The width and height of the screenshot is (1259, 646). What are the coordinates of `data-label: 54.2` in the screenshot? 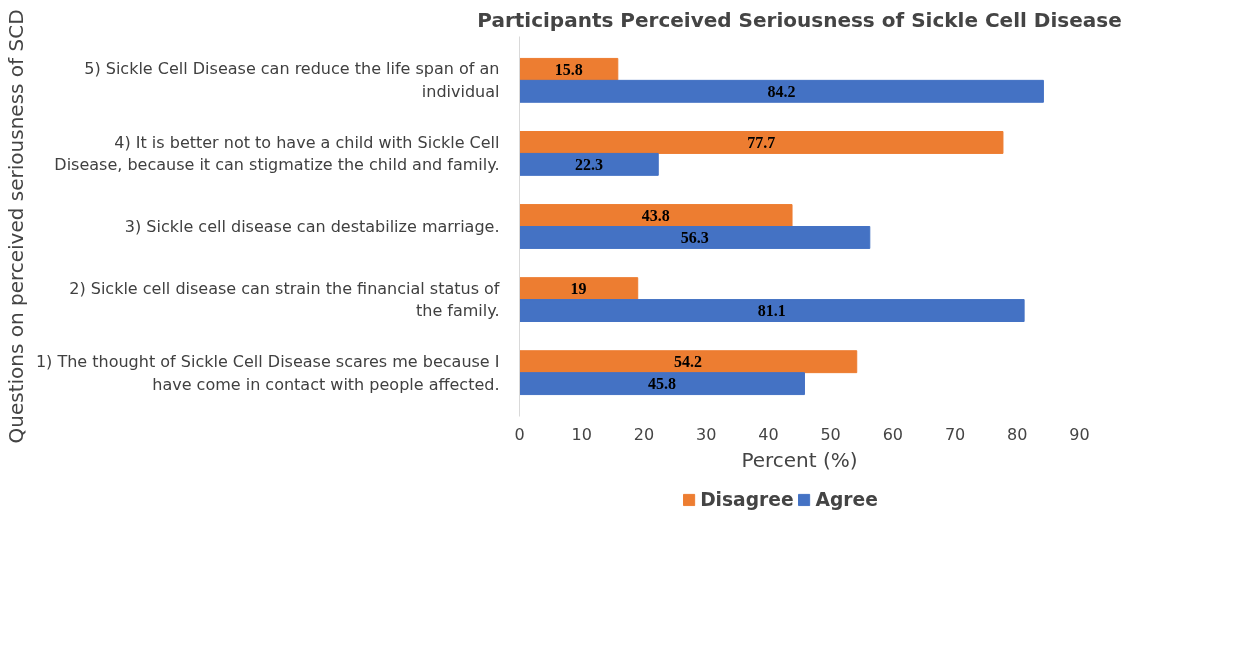 It's located at (688, 362).